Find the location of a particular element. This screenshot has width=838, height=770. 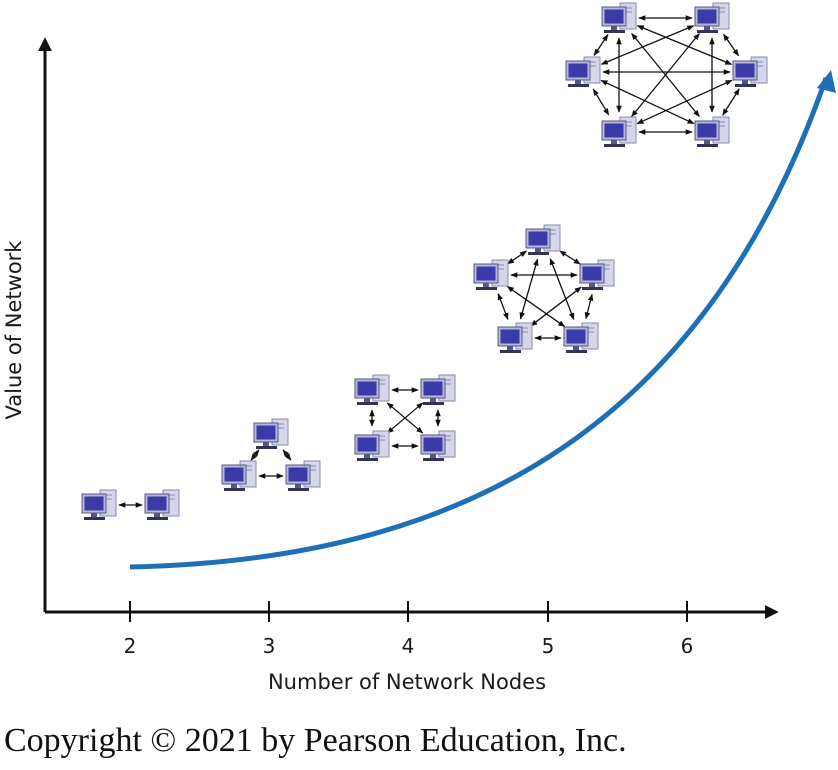

x-tick-label: 5 is located at coordinates (548, 646).